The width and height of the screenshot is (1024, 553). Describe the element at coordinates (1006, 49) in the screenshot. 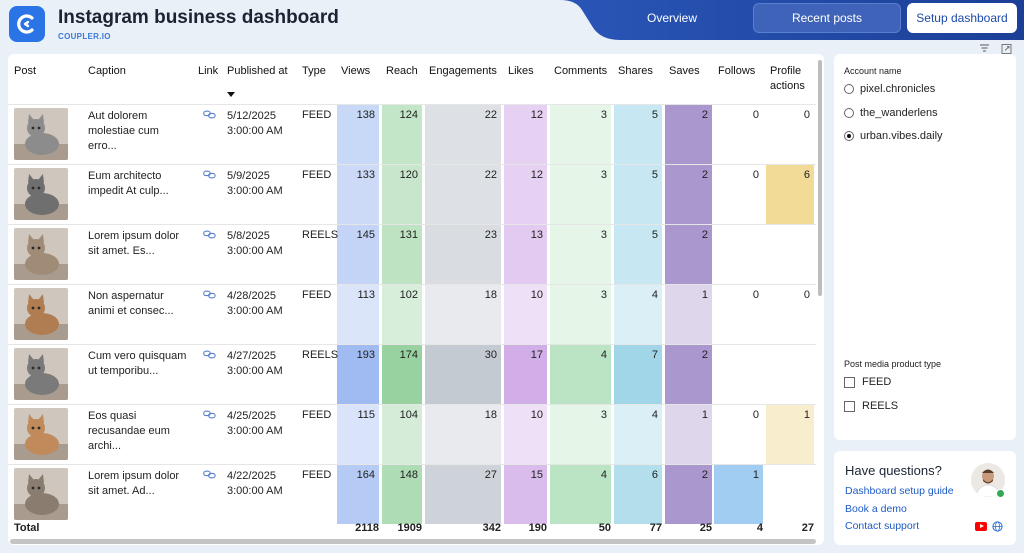

I see `expand-icon` at that location.